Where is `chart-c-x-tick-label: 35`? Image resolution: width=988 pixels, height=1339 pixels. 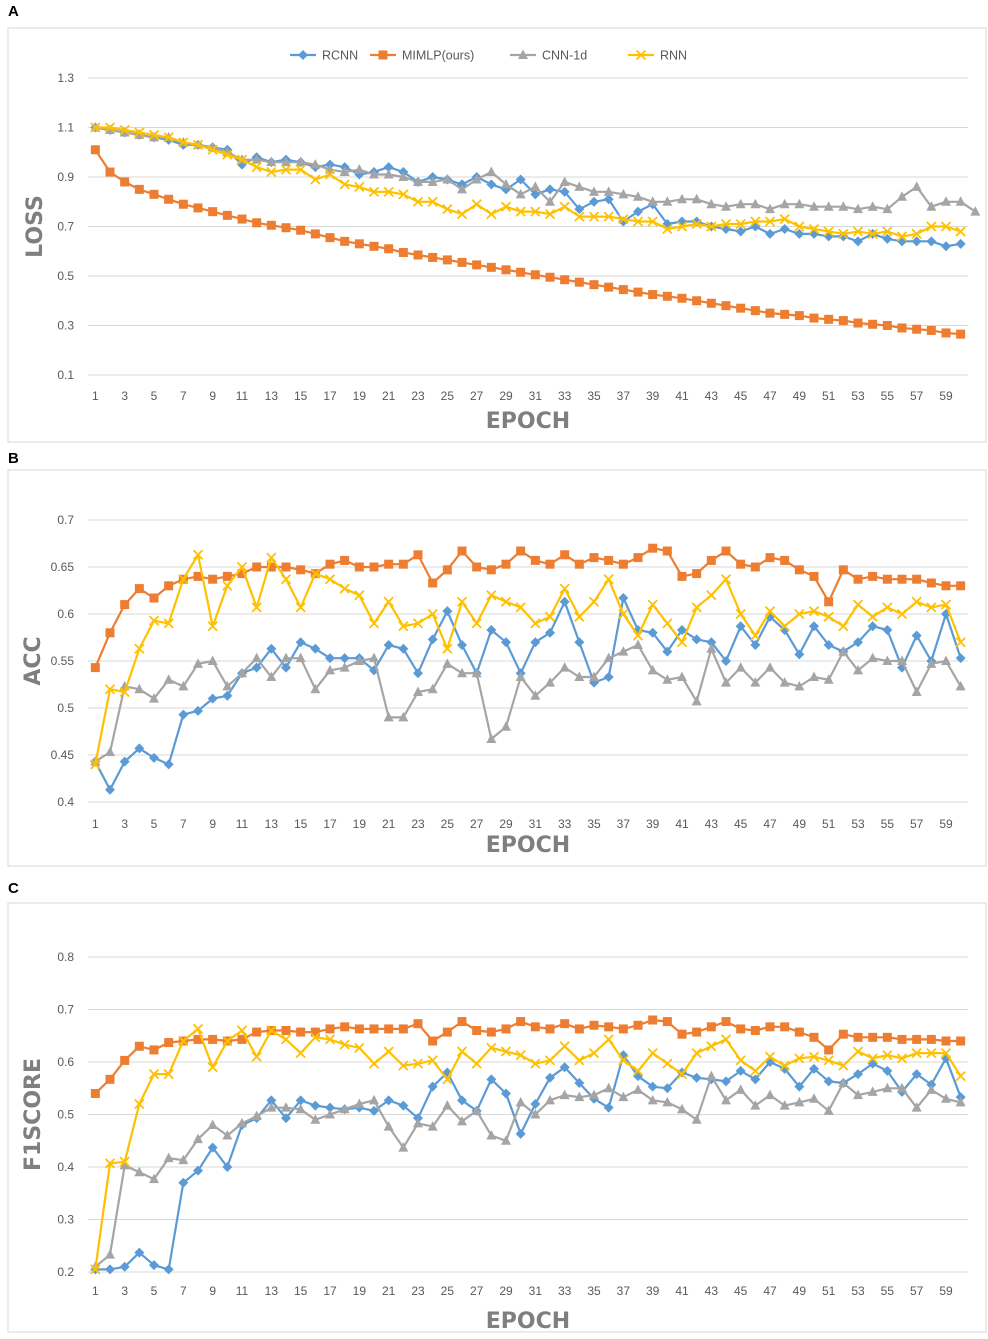 chart-c-x-tick-label: 35 is located at coordinates (594, 1291).